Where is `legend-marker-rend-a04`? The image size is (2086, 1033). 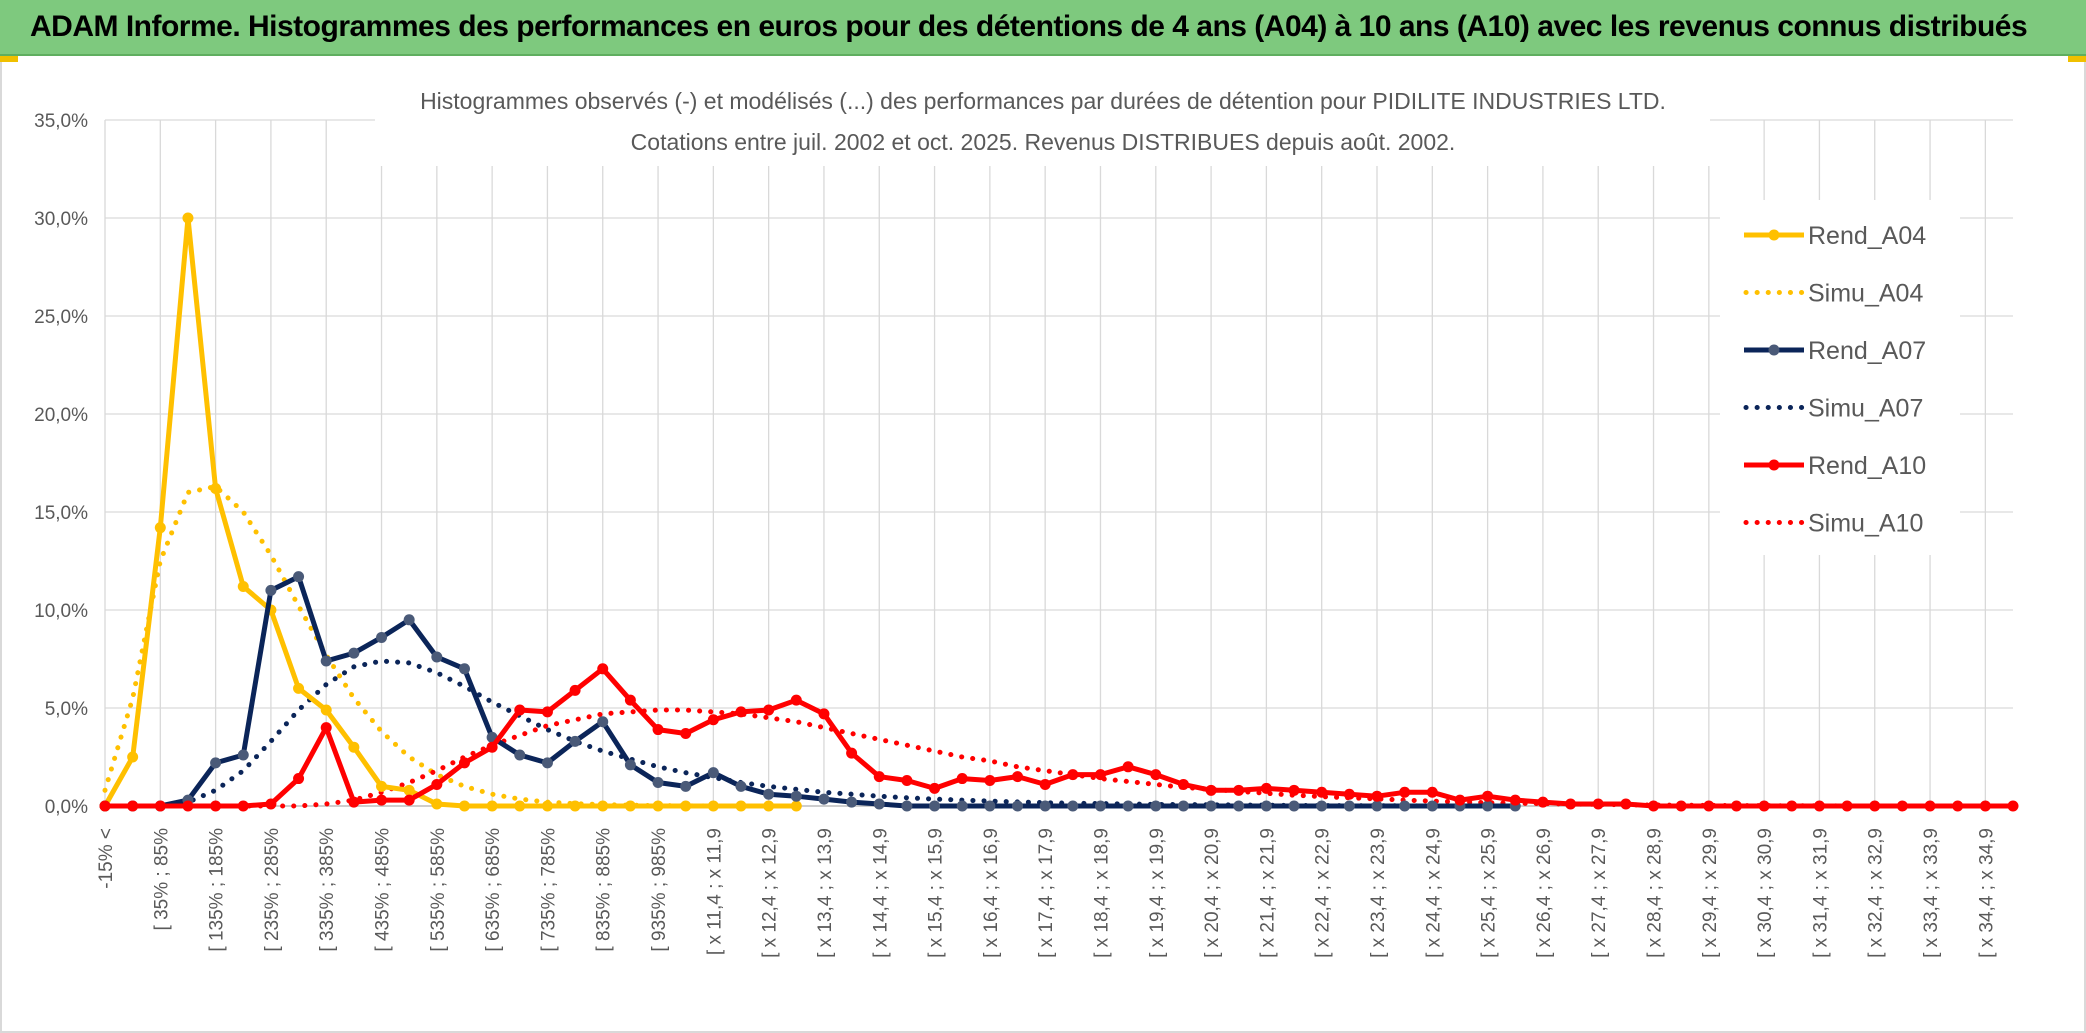 legend-marker-rend-a04 is located at coordinates (1774, 235).